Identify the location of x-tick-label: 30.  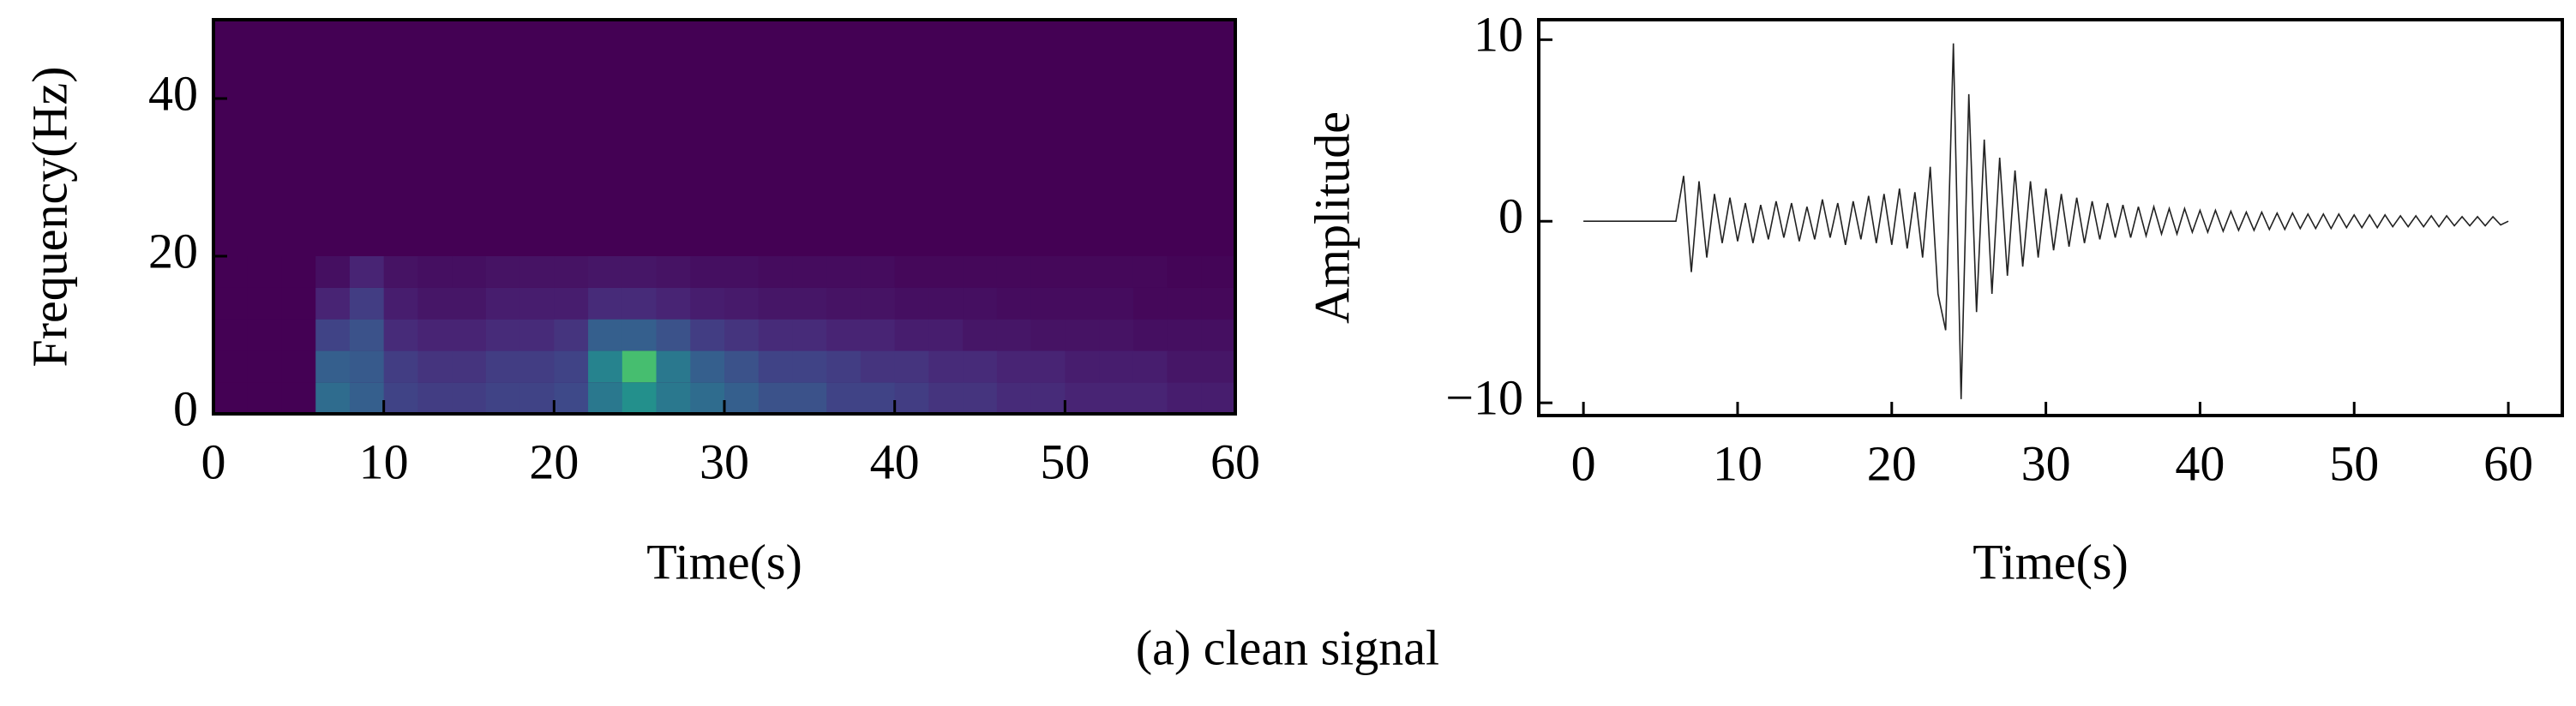
(2046, 463).